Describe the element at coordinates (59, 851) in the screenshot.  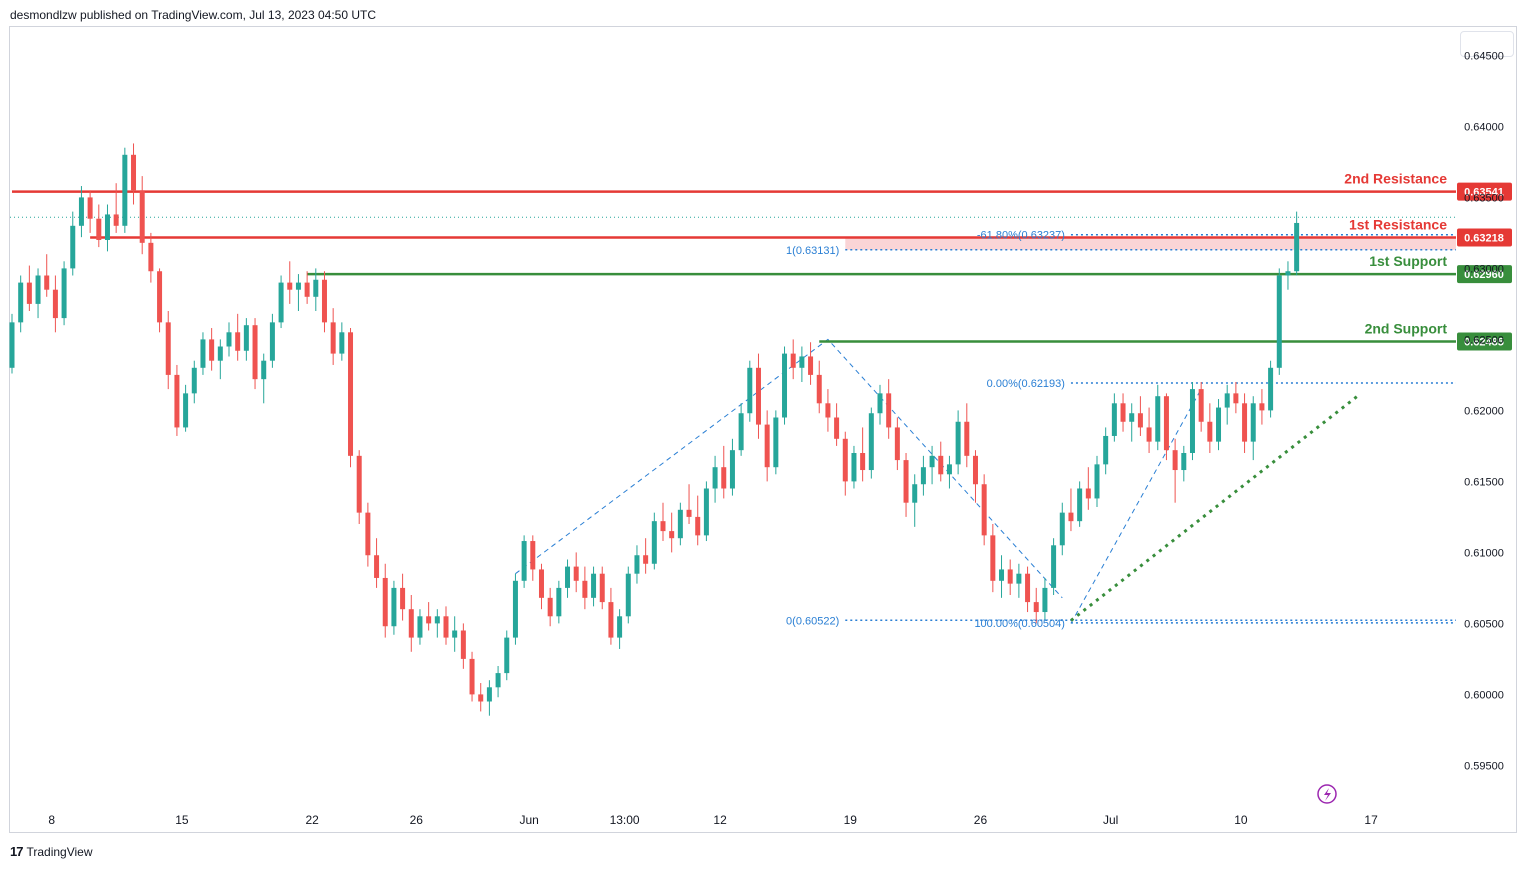
I see `footer-brand: TradingView` at that location.